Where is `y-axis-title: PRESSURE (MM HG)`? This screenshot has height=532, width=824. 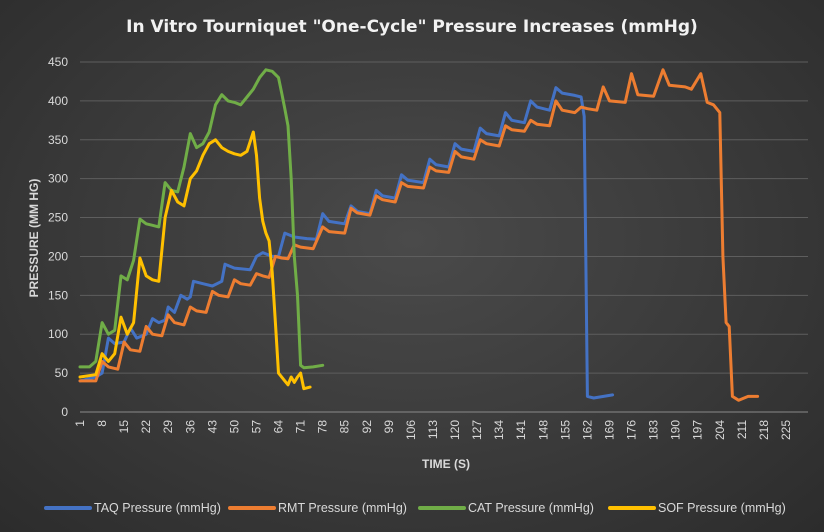
y-axis-title: PRESSURE (MM HG) is located at coordinates (34, 238).